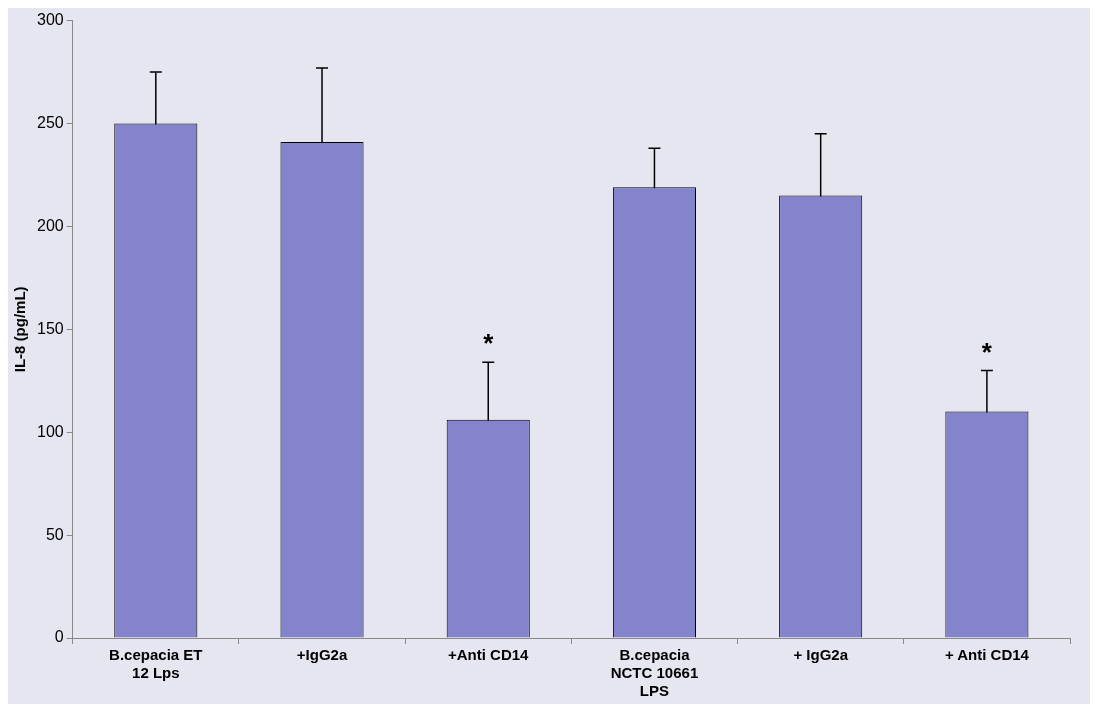  I want to click on y-tick-label: 50, so click(54, 534).